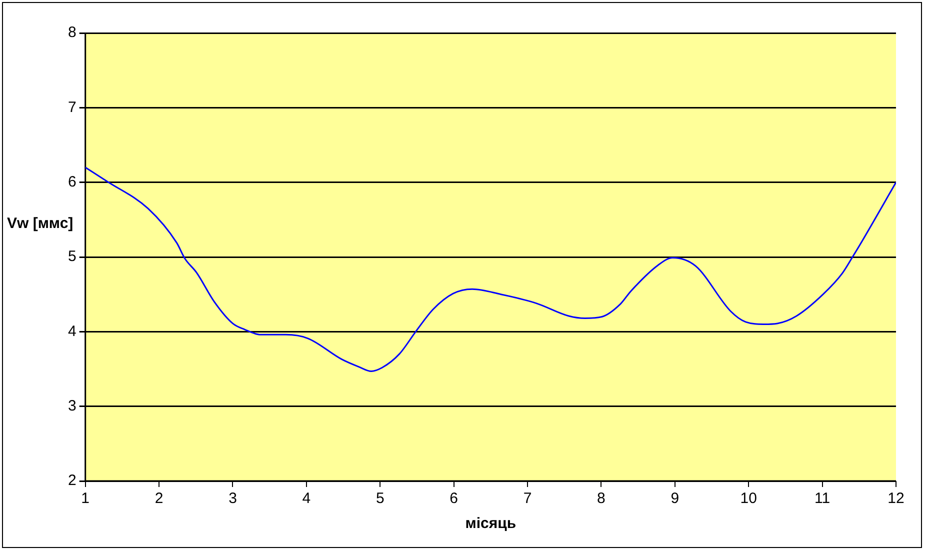  I want to click on x-axis-title: місяць, so click(490, 523).